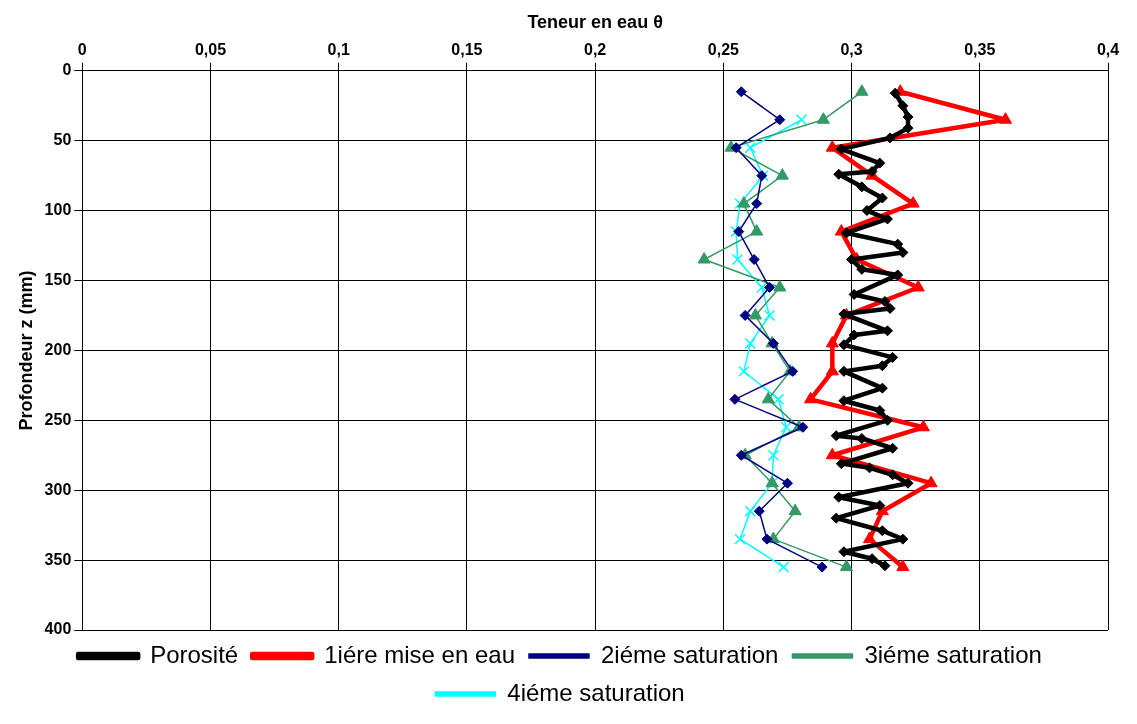  I want to click on y-tick-label: 300, so click(58, 489).